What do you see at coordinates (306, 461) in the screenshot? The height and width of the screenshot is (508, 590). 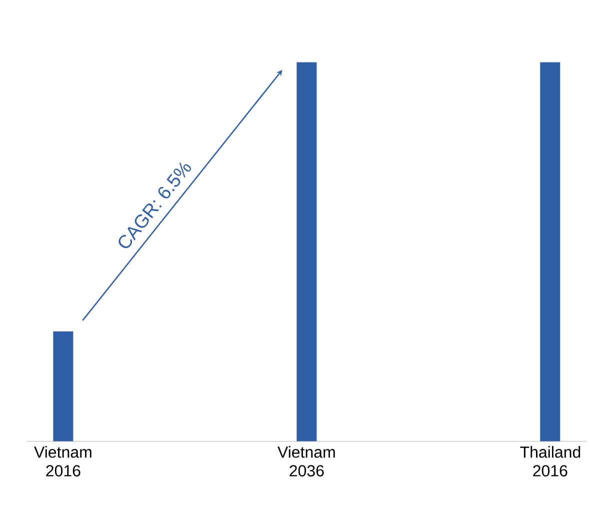 I see `x-tick-label: Vietnam 2036` at bounding box center [306, 461].